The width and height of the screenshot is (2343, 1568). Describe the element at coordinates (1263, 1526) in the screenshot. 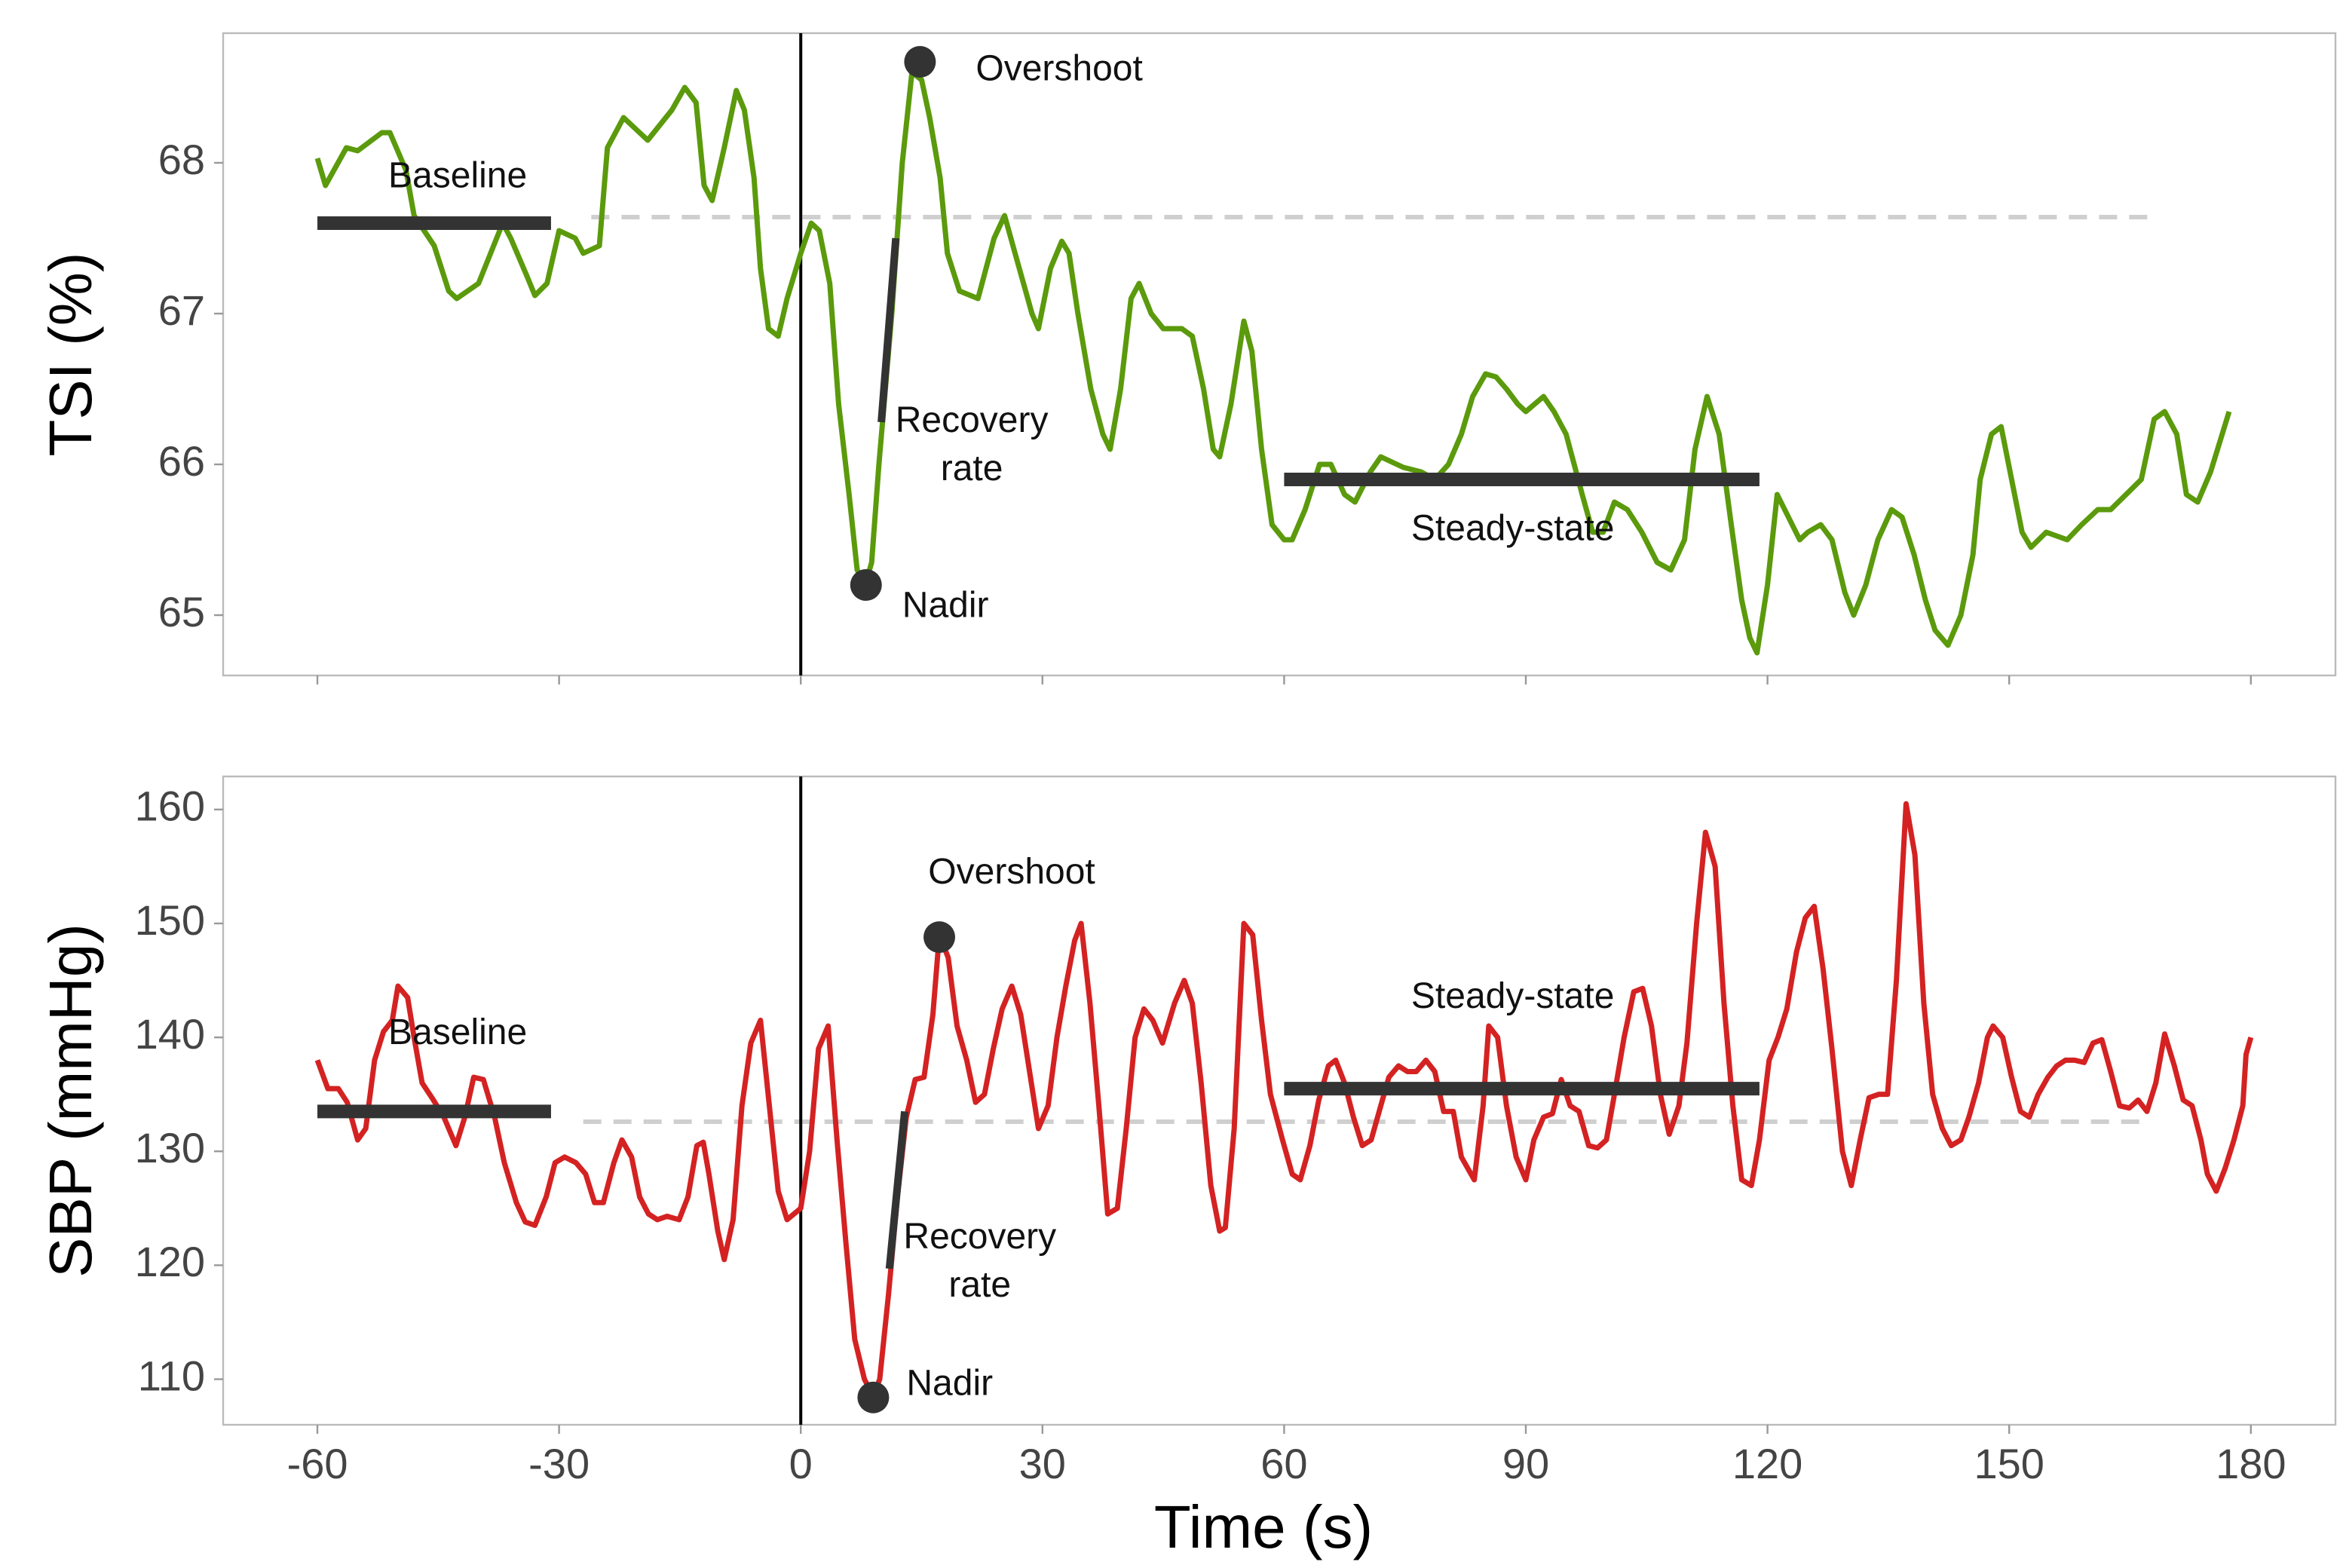

I see `x-axis-title: Time (s)` at that location.